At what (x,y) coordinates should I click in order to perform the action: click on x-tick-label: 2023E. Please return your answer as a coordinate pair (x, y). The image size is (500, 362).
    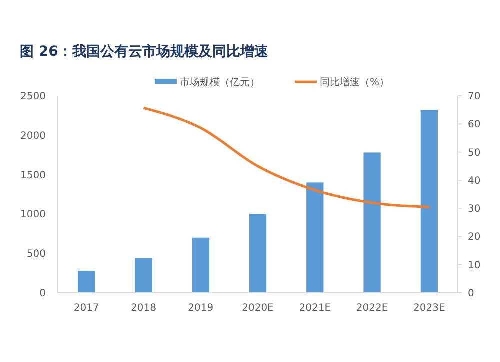
    Looking at the image, I should click on (430, 308).